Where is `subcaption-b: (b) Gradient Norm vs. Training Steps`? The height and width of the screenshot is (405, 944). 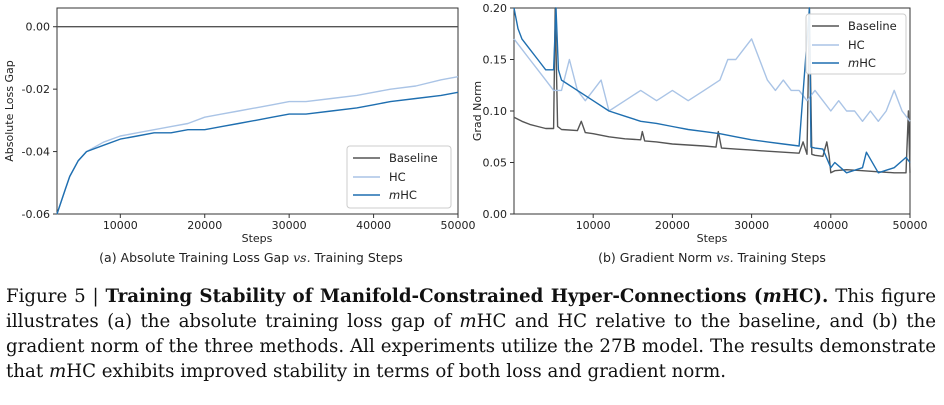 subcaption-b: (b) Gradient Norm vs. Training Steps is located at coordinates (712, 257).